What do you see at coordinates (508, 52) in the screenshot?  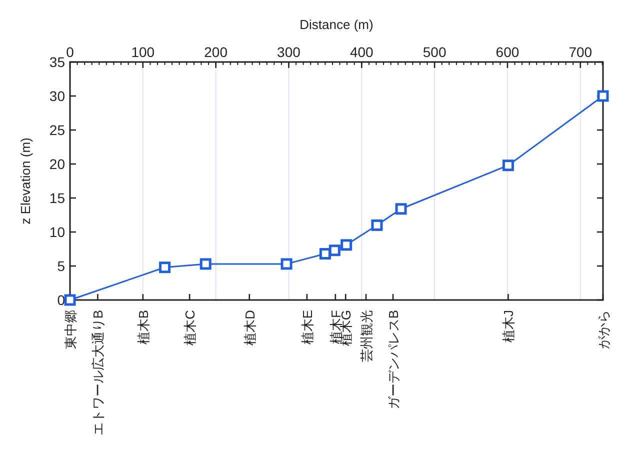 I see `x-tick-label: 600` at bounding box center [508, 52].